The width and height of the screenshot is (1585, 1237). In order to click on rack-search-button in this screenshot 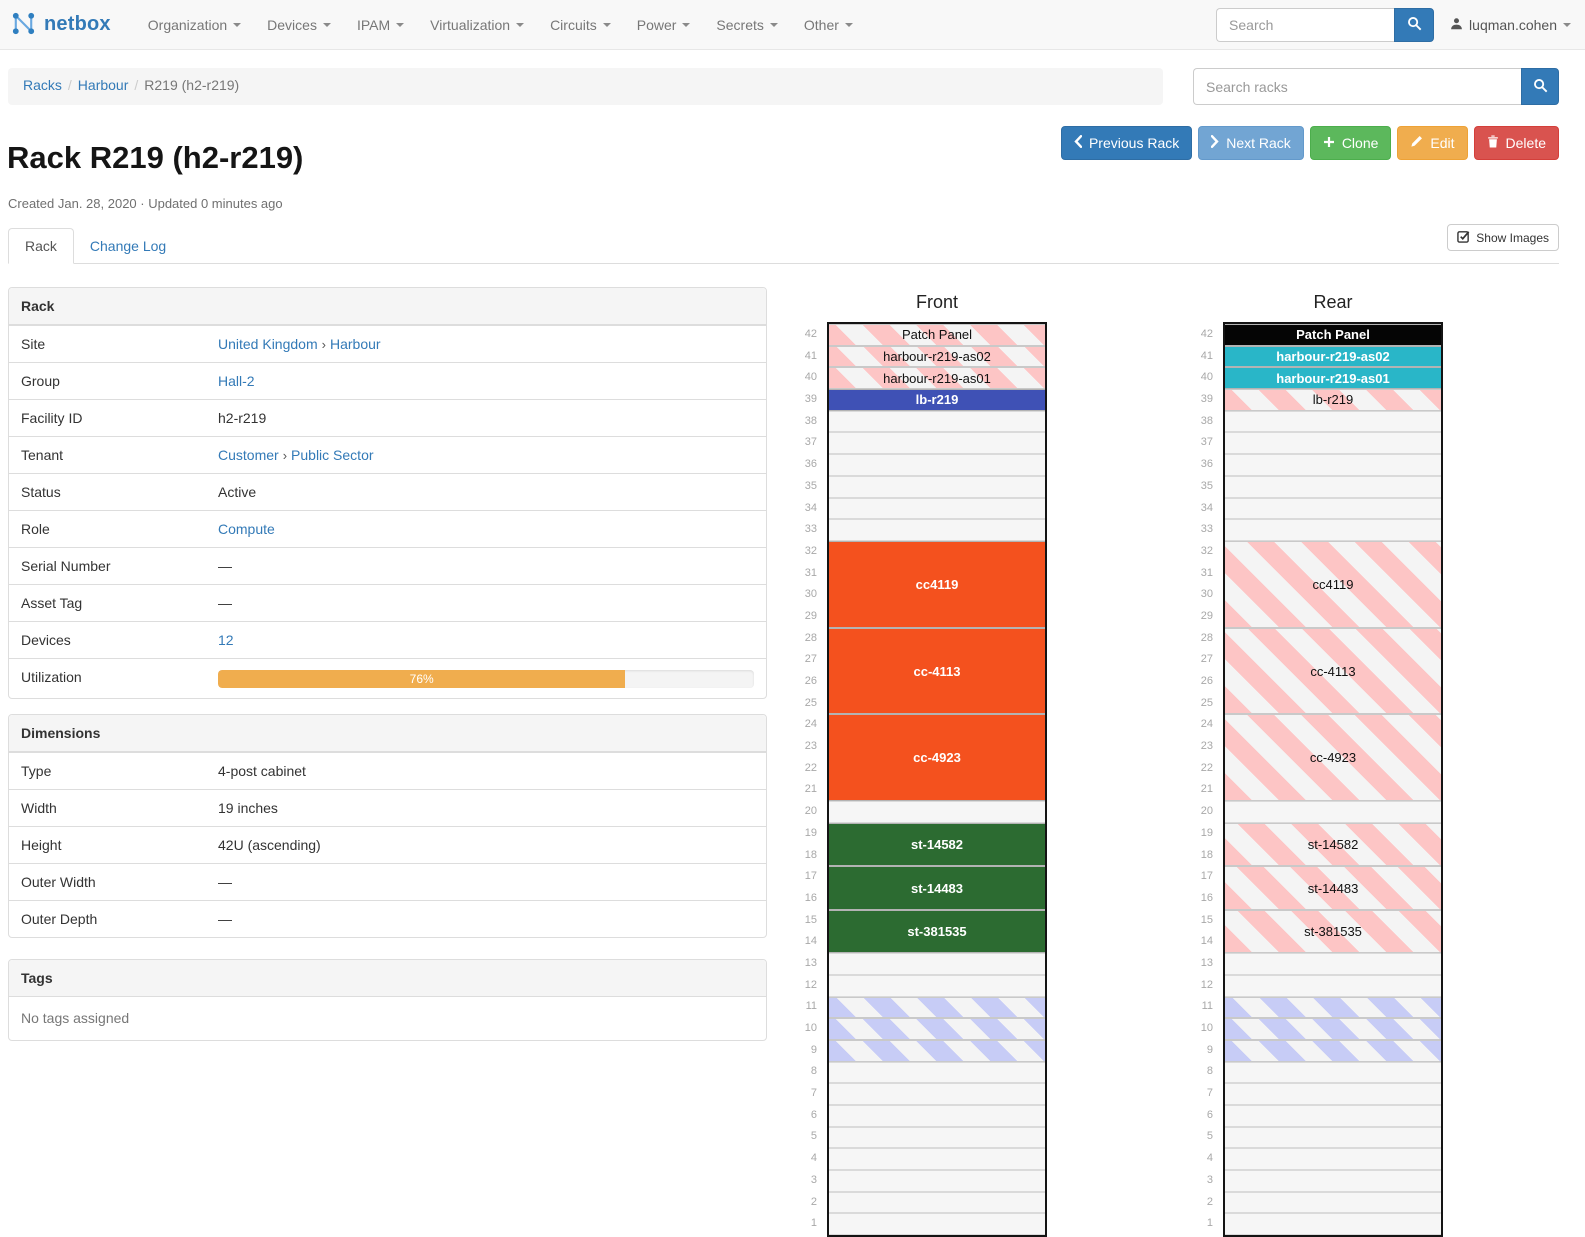, I will do `click(1540, 86)`.